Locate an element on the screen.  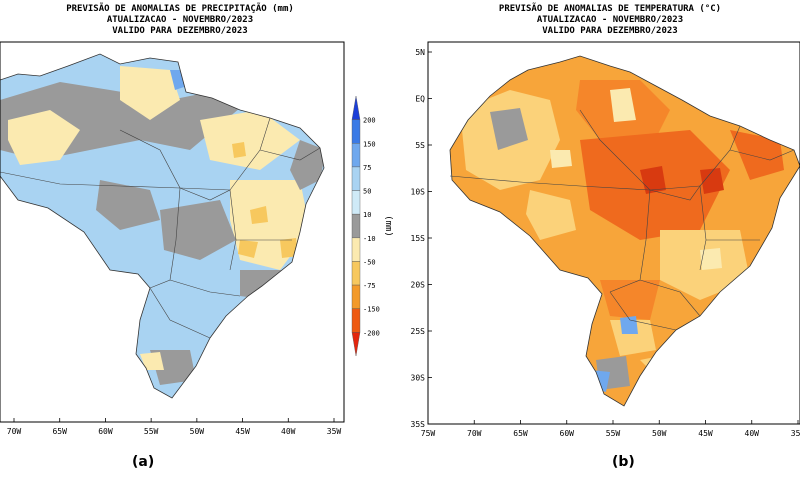
precip-x-tick-label: 50W is located at coordinates (197, 431).